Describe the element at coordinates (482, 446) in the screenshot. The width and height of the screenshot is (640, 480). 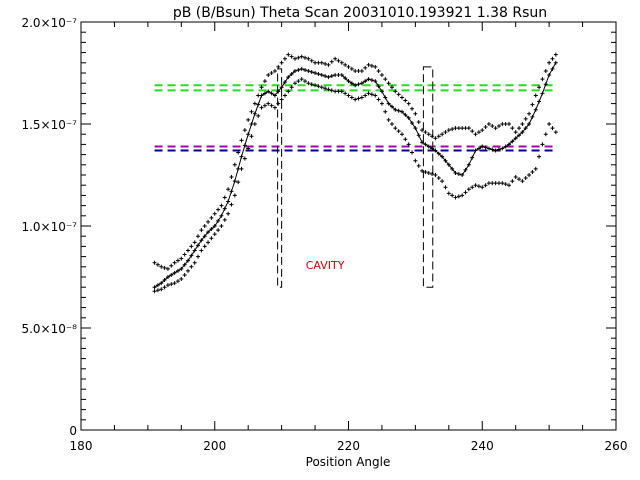
I see `x-tick-label: 240` at that location.